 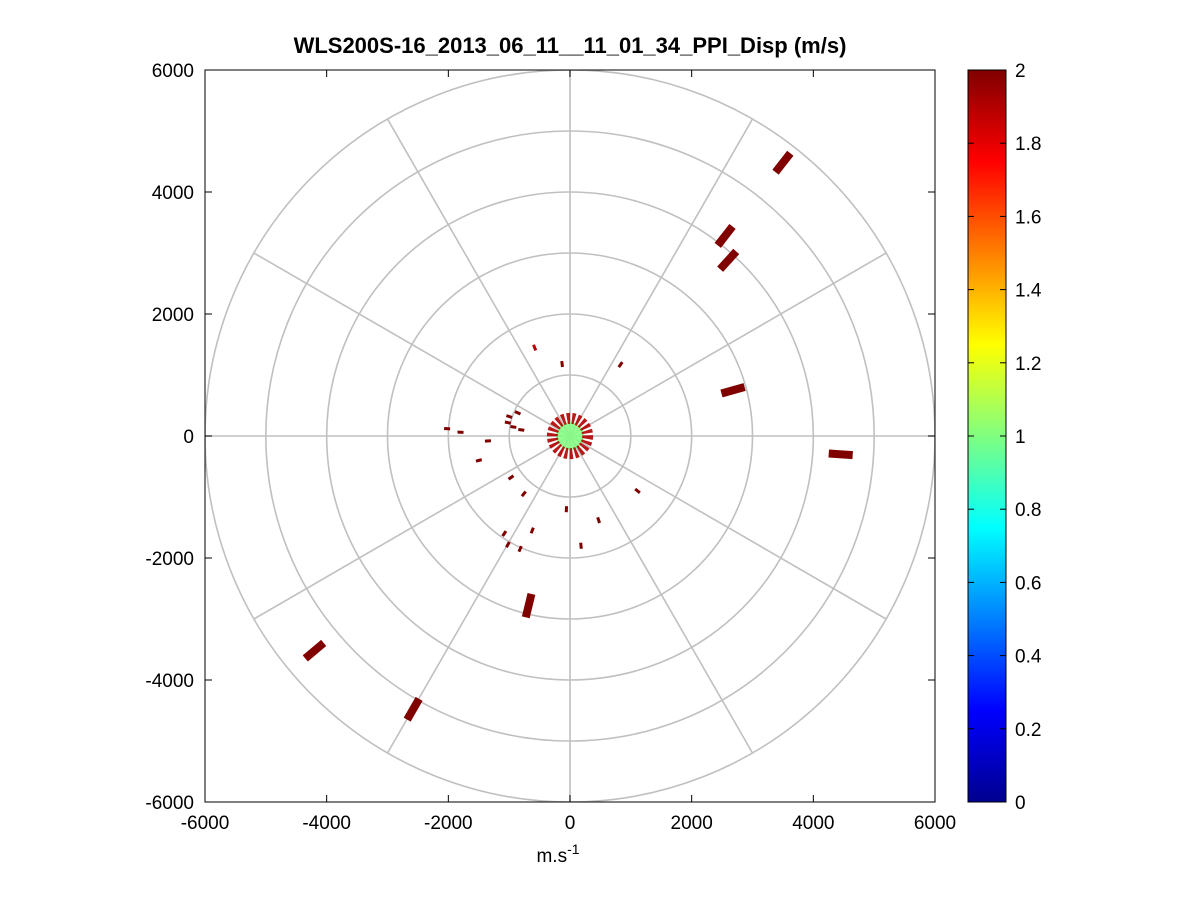 What do you see at coordinates (173, 71) in the screenshot?
I see `y-tick-label: 6000` at bounding box center [173, 71].